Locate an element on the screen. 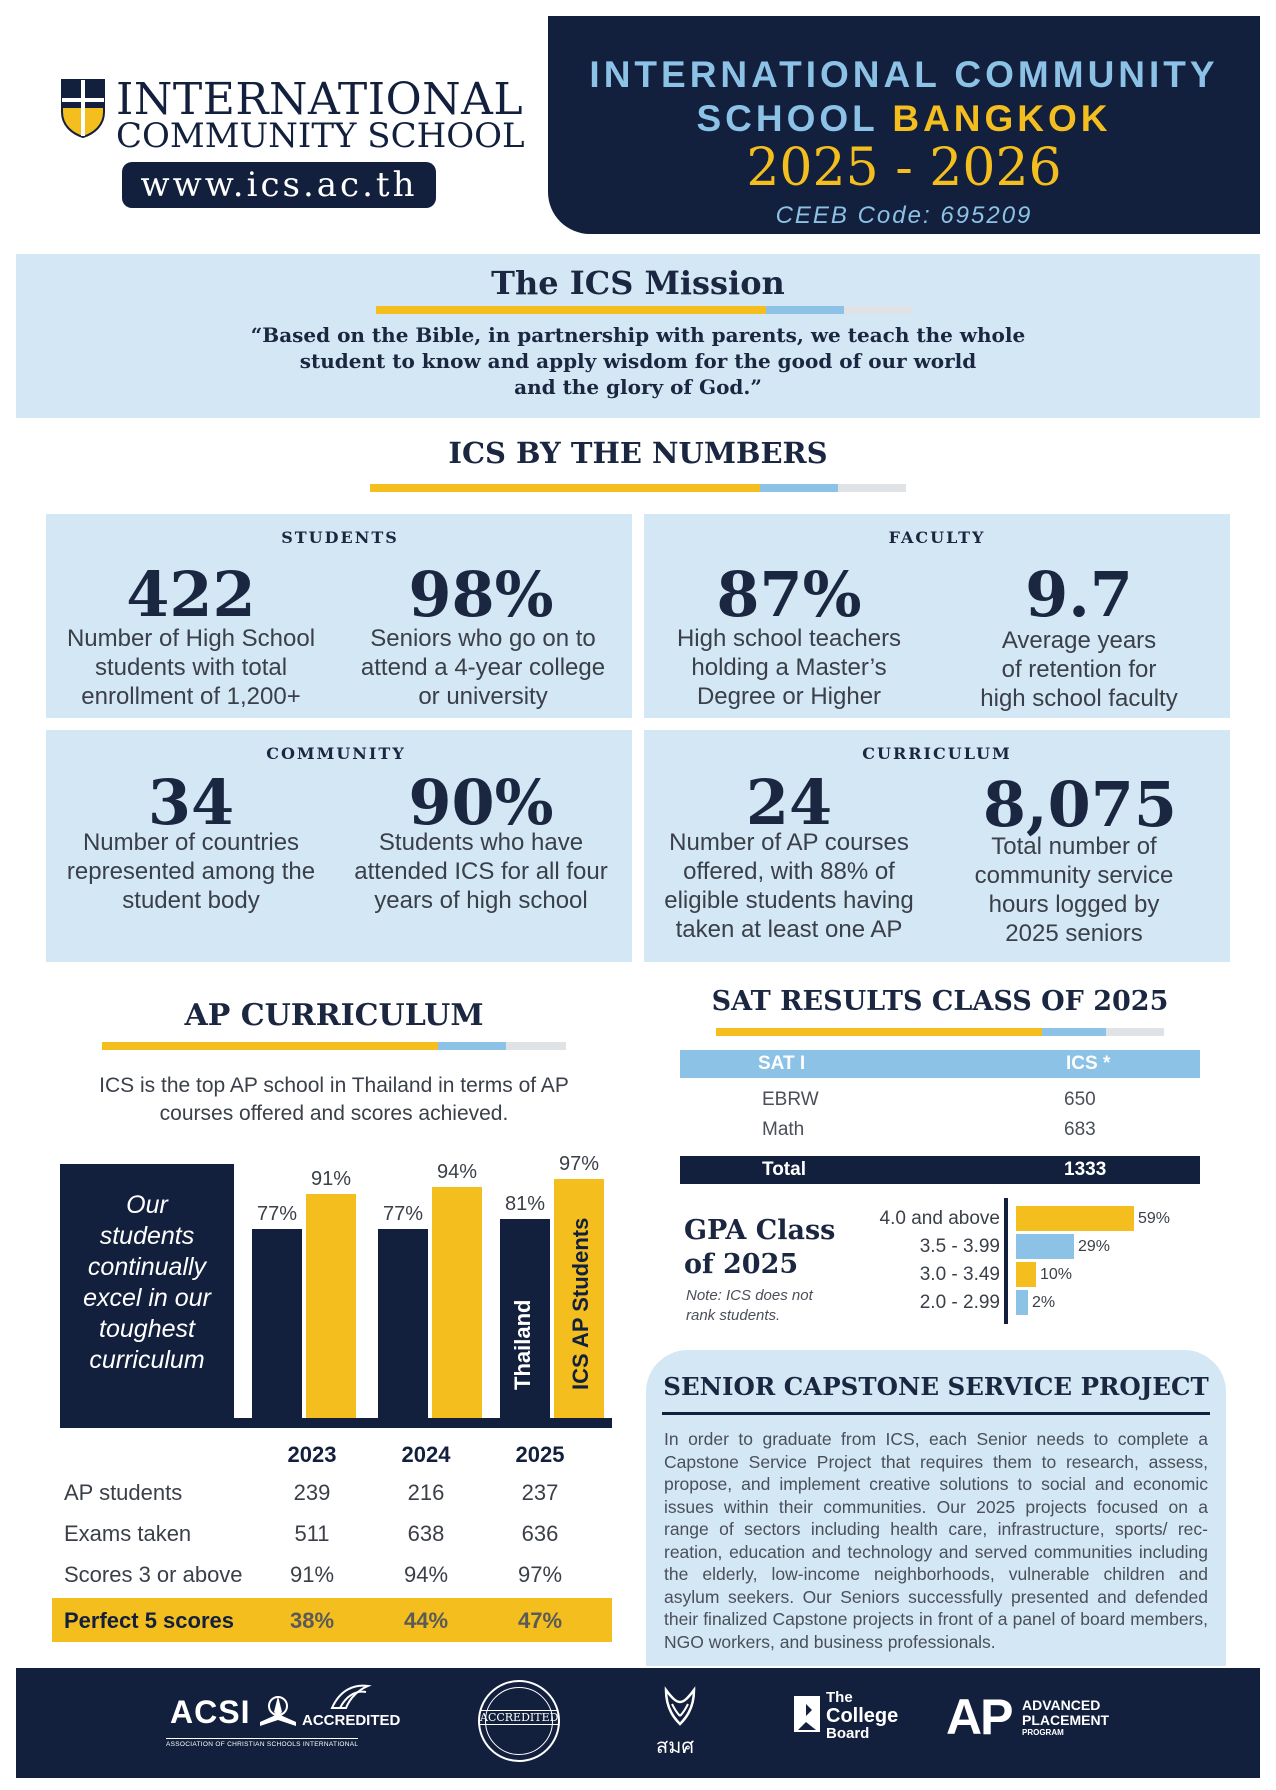 The height and width of the screenshot is (1790, 1276). ap-table-header: 2023 2024 2025 is located at coordinates (332, 1460).